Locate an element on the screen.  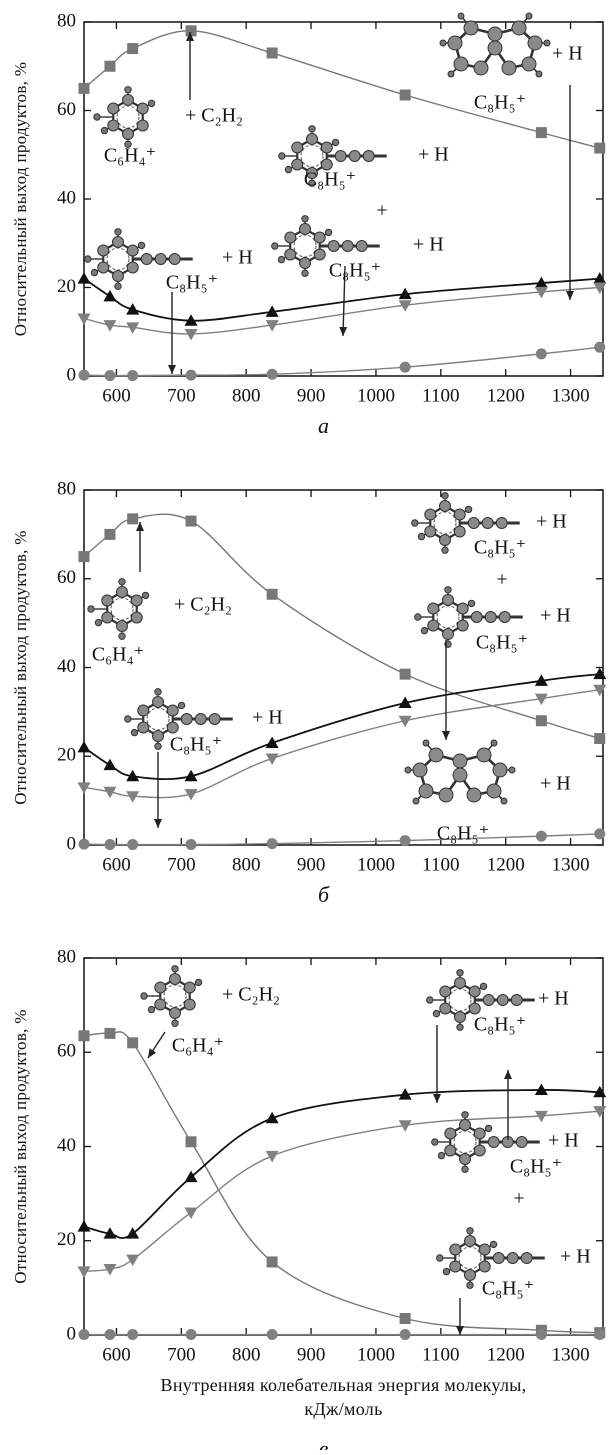
y-tick-label: 60 is located at coordinates (66, 109).